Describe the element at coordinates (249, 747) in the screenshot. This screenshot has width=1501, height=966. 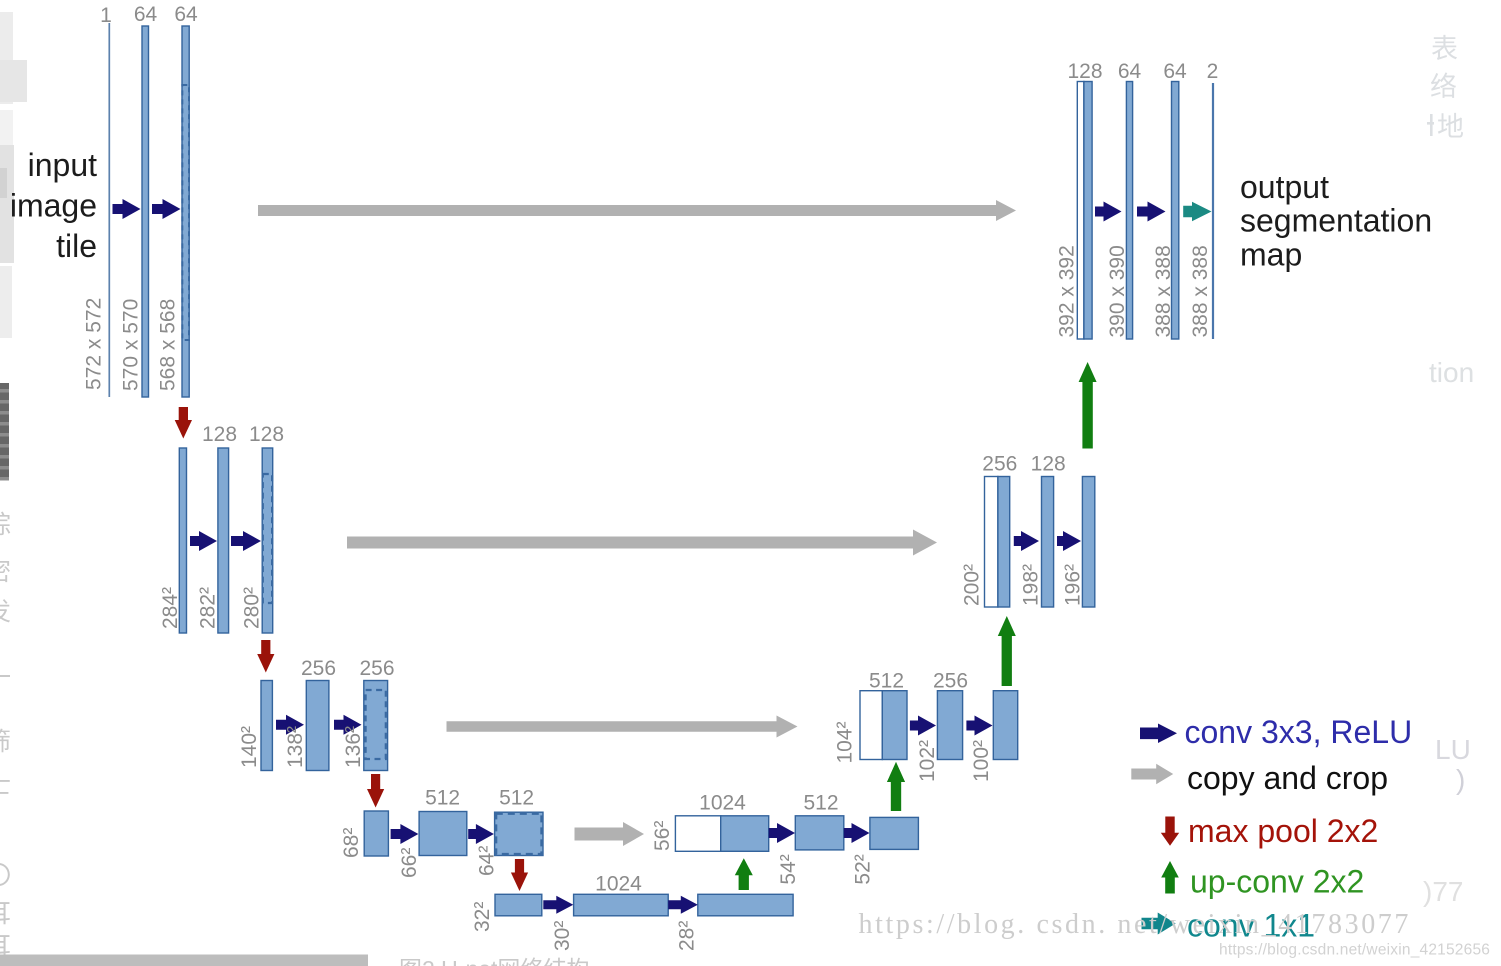
I see `svg-text: 140²` at that location.